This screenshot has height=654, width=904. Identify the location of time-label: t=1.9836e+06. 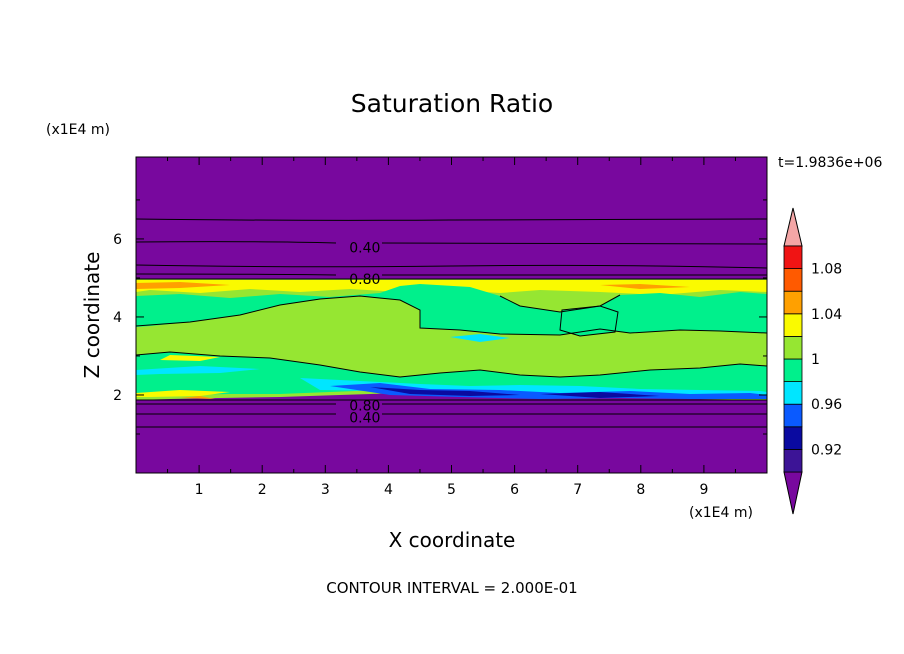
(830, 163).